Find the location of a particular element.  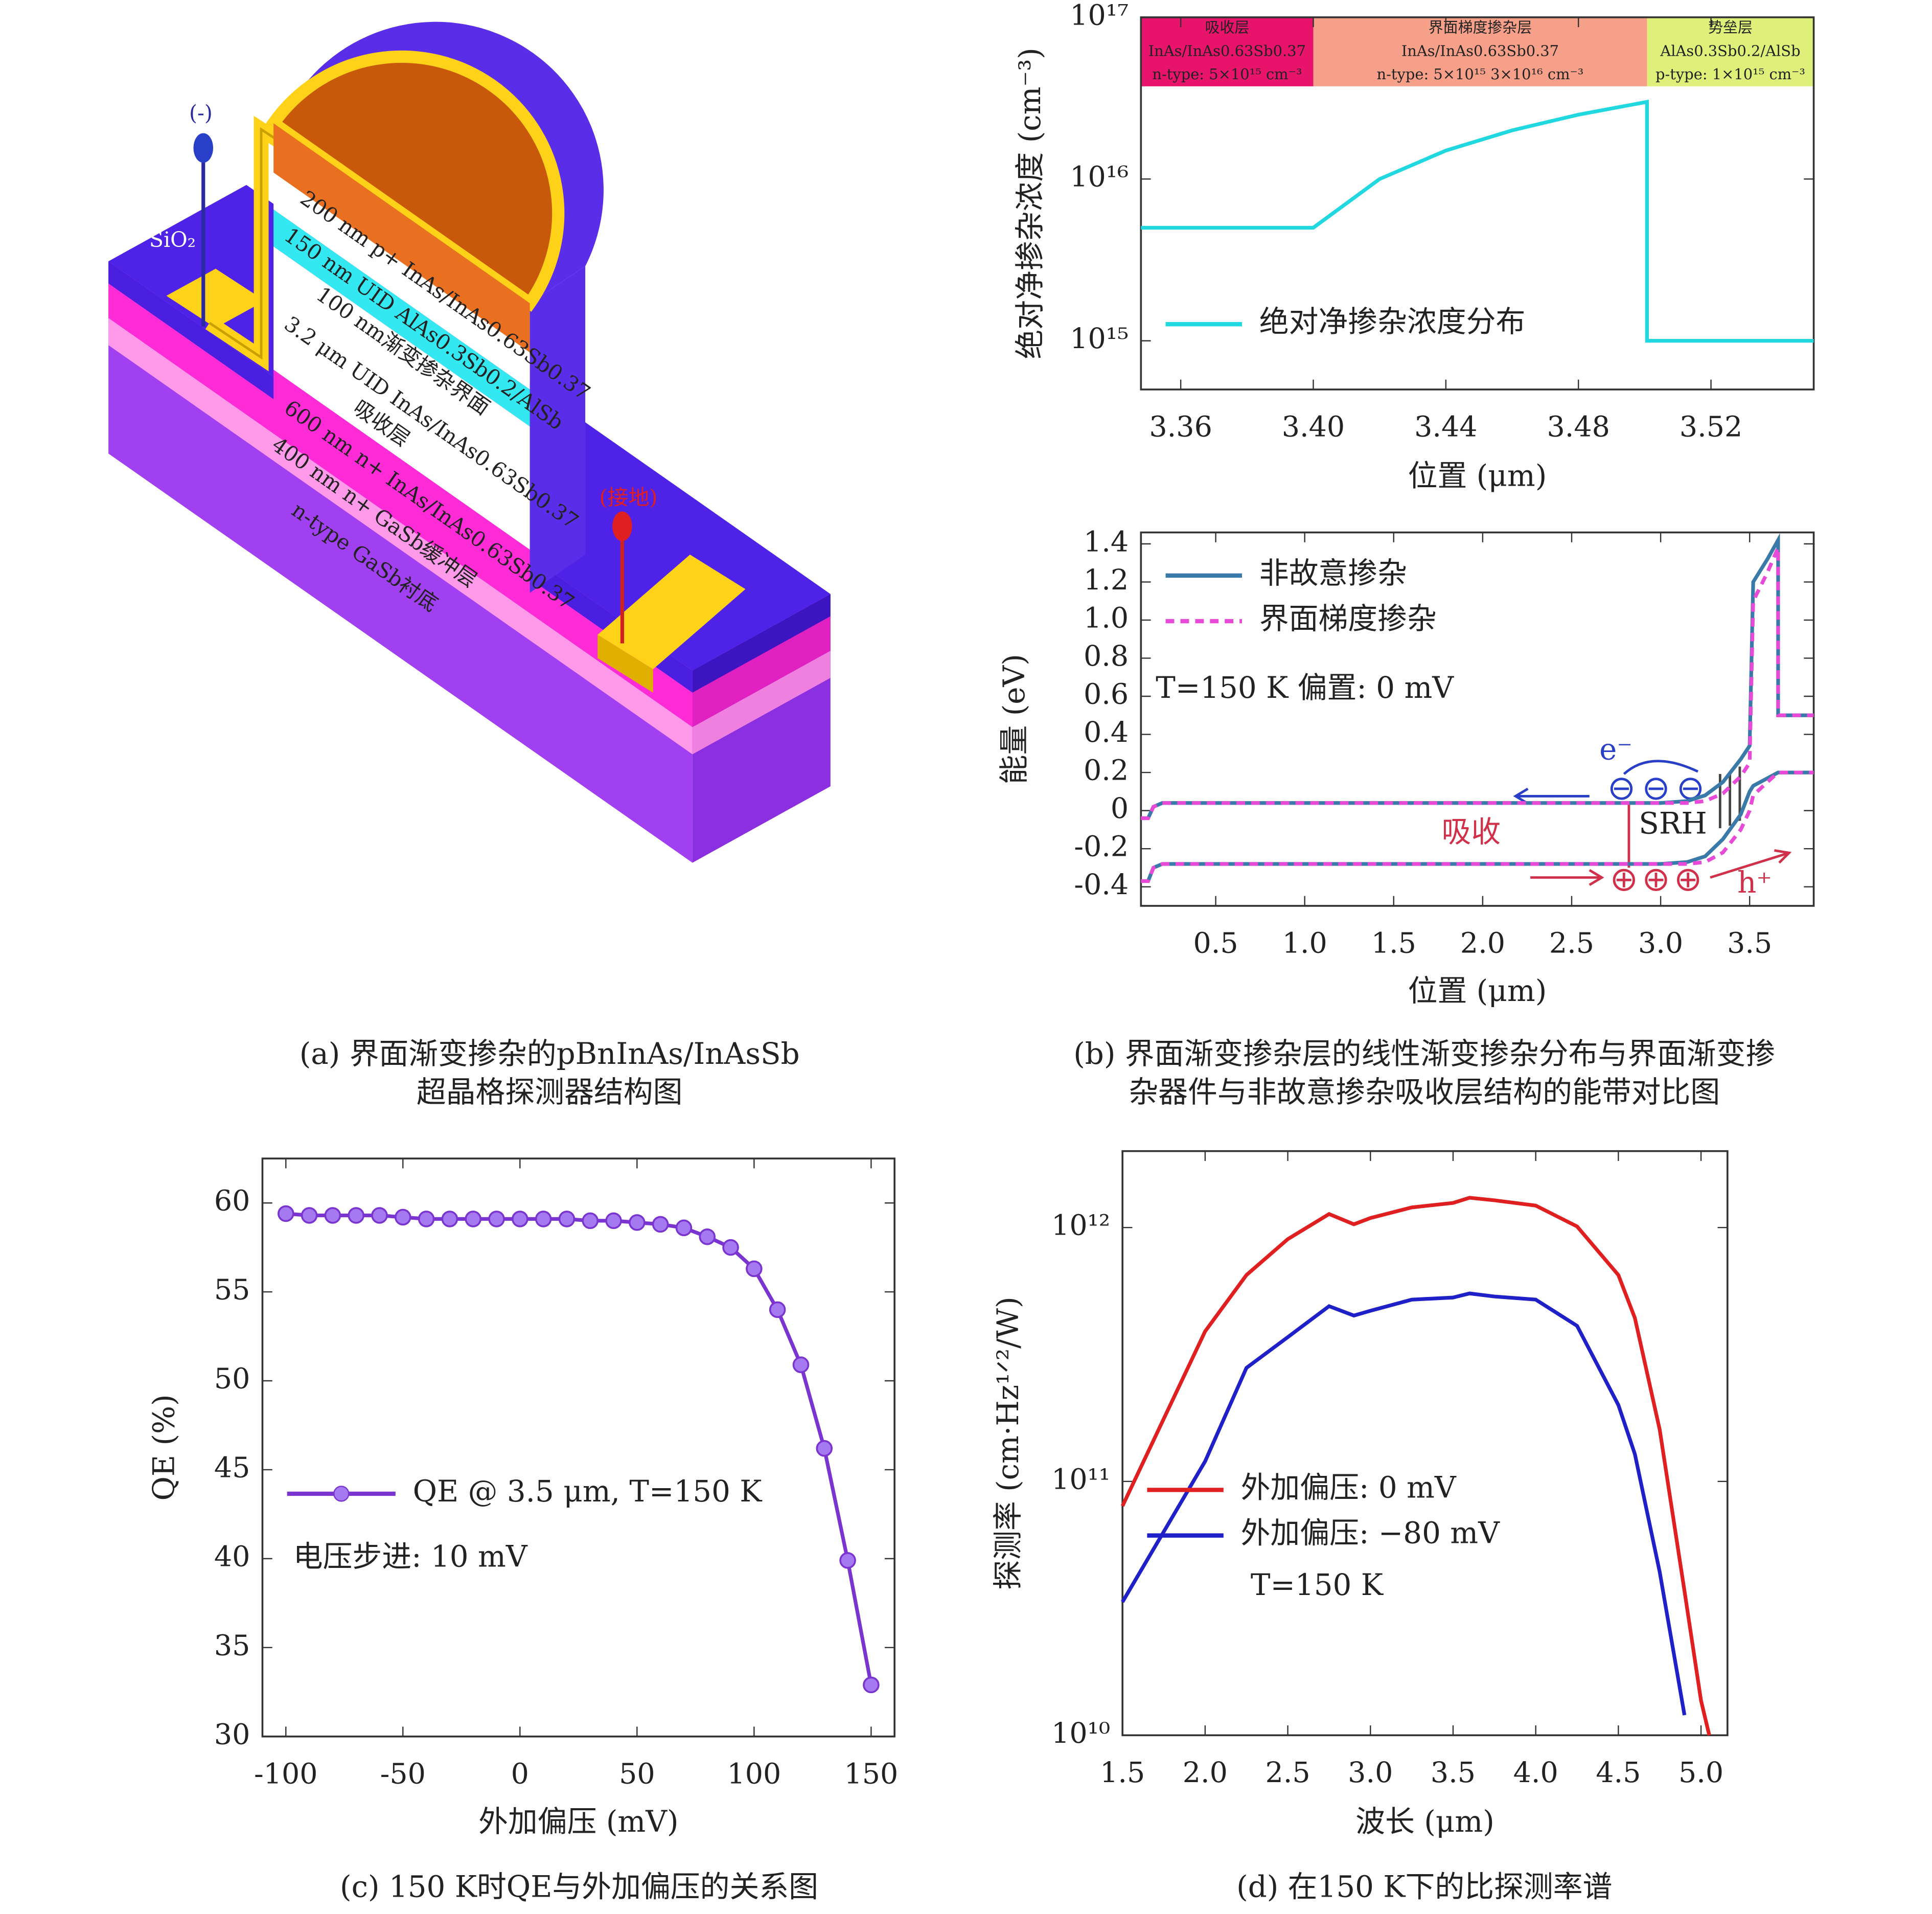

mesa-dome is located at coordinates (415, 181).